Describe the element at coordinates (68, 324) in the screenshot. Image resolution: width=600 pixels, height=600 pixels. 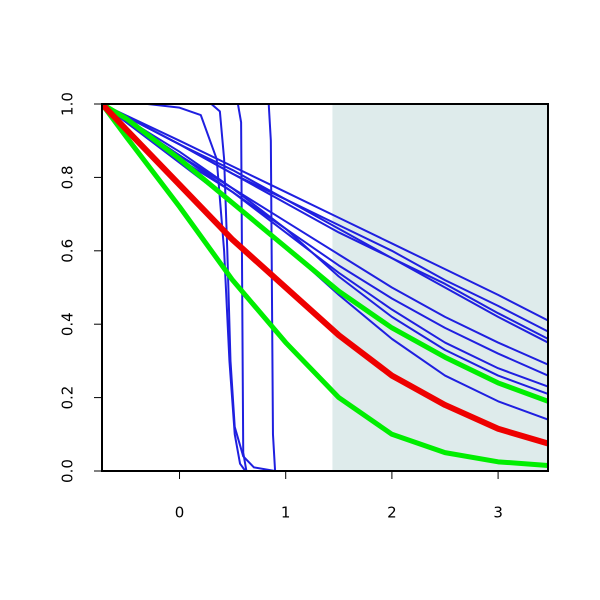
I see `y-tick-label: 0.4` at that location.